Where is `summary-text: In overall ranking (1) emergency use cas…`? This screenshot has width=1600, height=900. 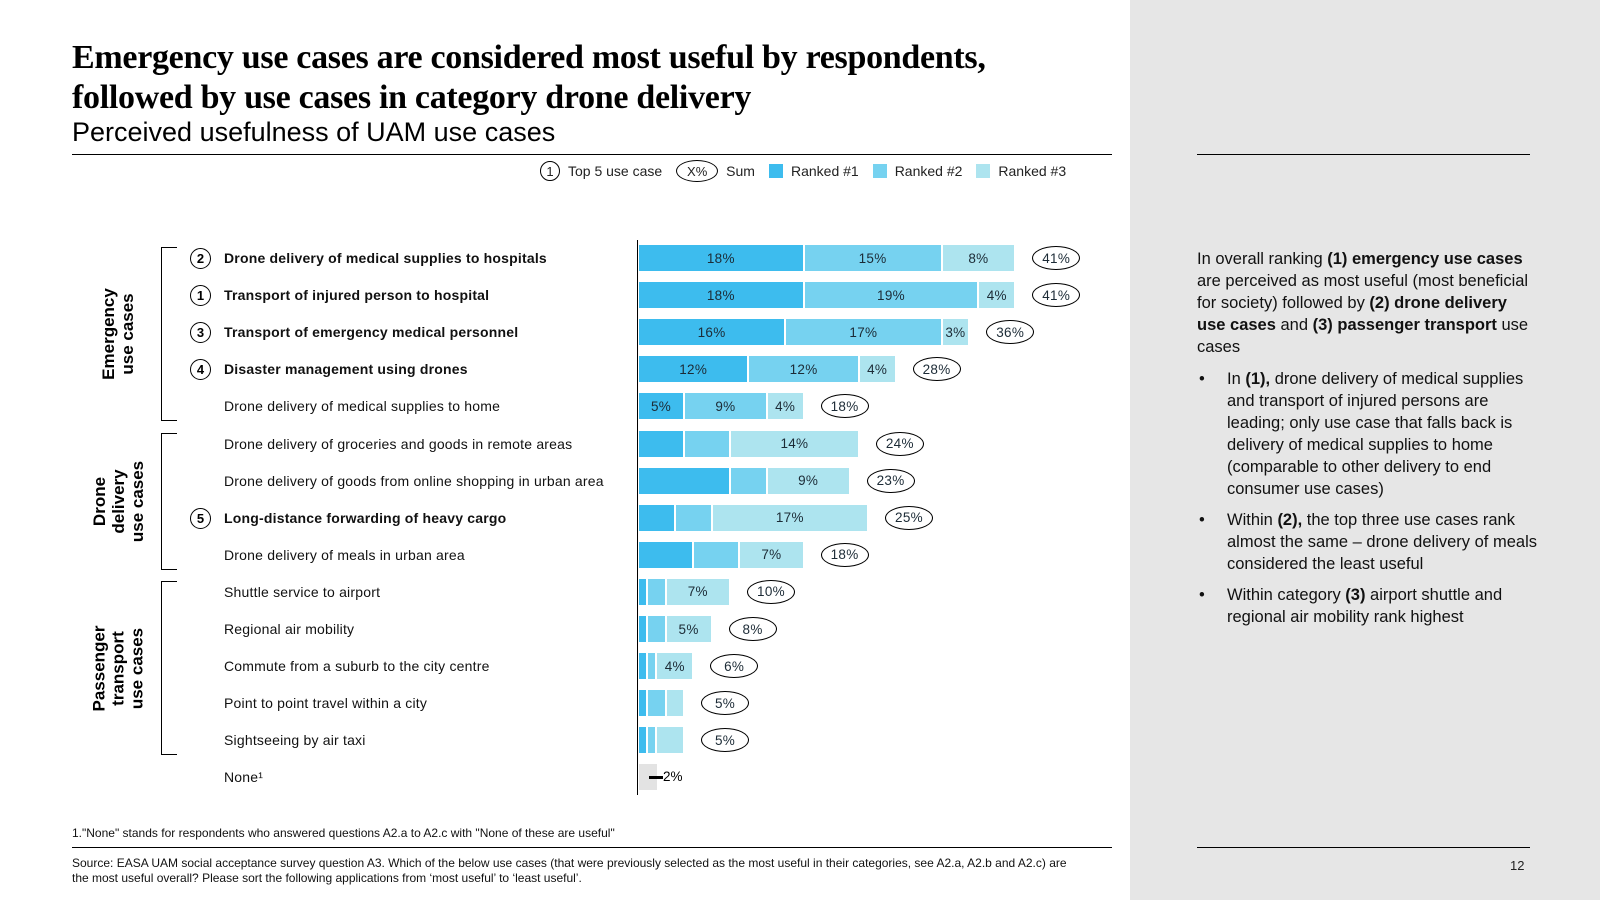 summary-text: In overall ranking (1) emergency use cas… is located at coordinates (1367, 442).